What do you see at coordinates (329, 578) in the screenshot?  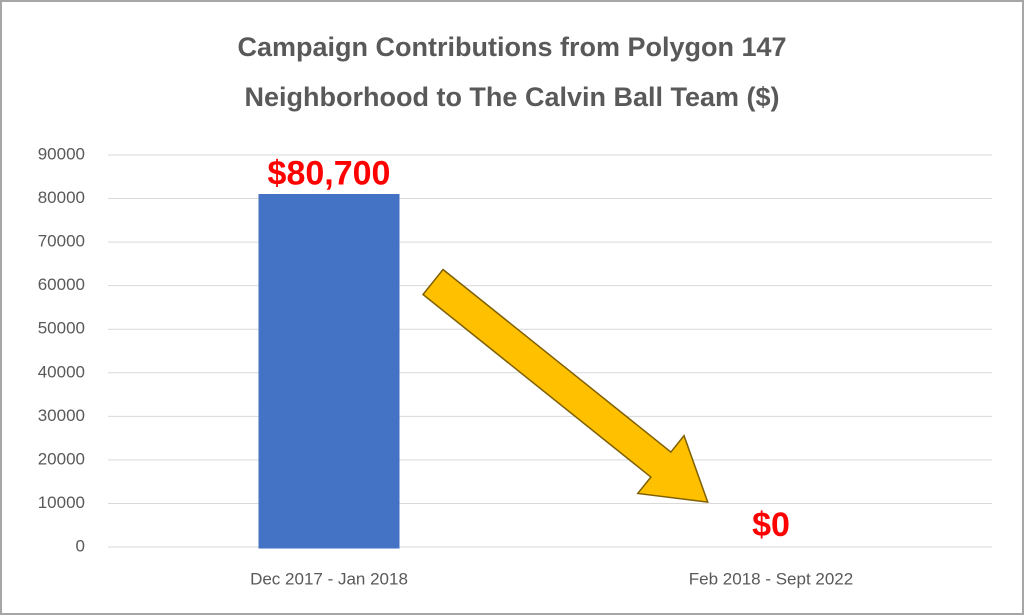 I see `x-tick-label: Dec 2017 - Jan 2018` at bounding box center [329, 578].